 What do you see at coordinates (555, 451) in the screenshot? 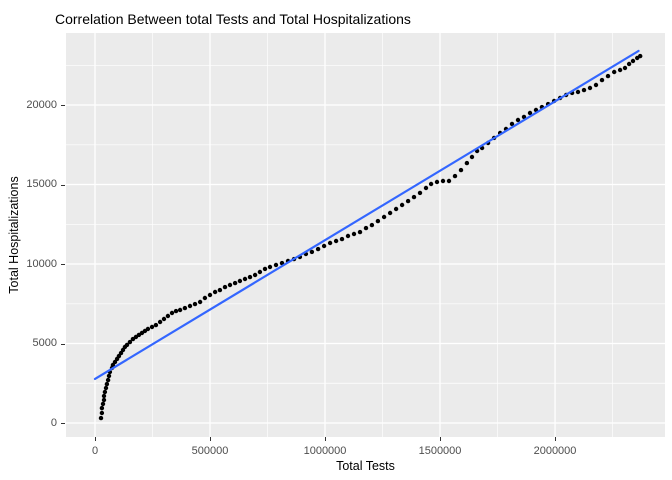
I see `x-tick-label: 2000000` at bounding box center [555, 451].